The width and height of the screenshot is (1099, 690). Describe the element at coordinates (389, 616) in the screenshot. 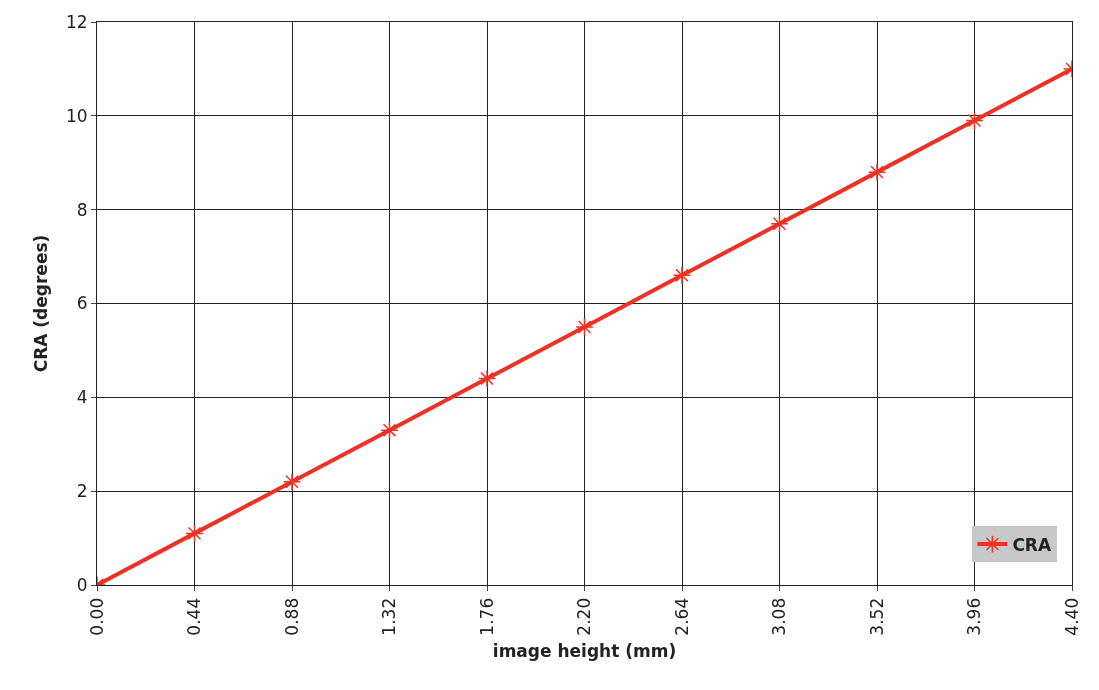

I see `x-tick-label: 1.32` at that location.